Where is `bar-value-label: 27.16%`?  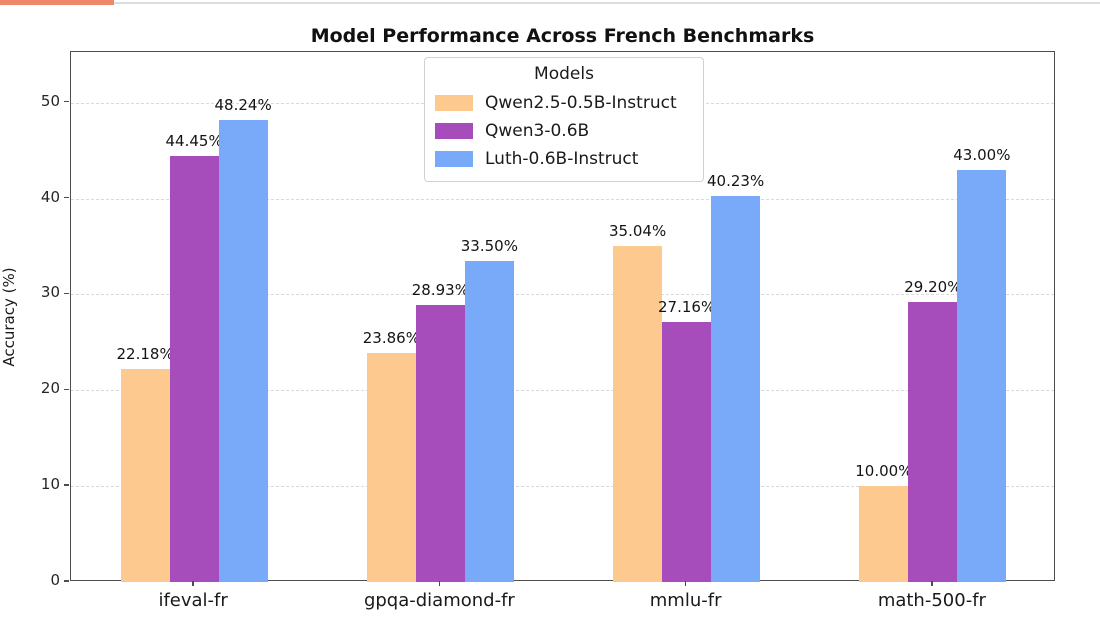
bar-value-label: 27.16% is located at coordinates (687, 306).